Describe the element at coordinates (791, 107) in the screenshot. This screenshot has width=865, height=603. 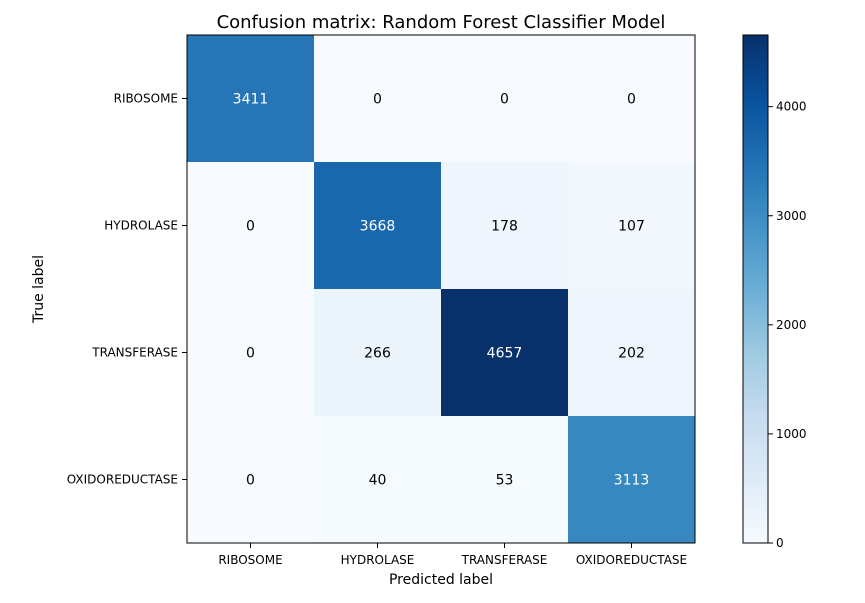
I see `colorbar-tick-label: 4000` at that location.